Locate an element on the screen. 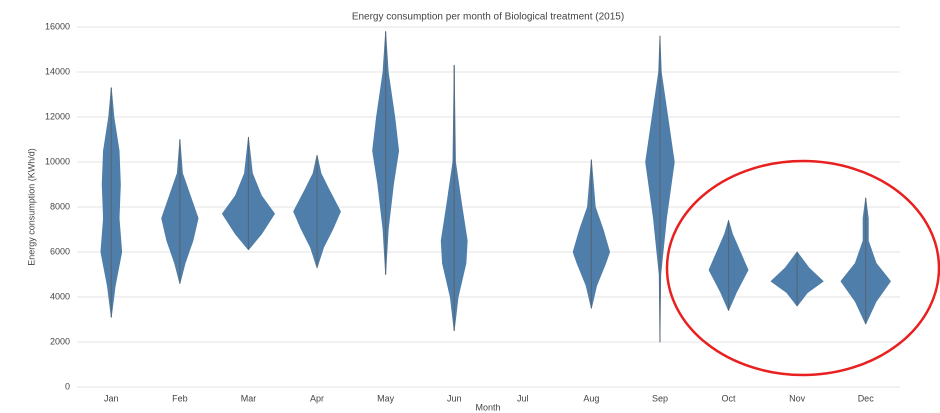  x-tick-label: Nov is located at coordinates (797, 398).